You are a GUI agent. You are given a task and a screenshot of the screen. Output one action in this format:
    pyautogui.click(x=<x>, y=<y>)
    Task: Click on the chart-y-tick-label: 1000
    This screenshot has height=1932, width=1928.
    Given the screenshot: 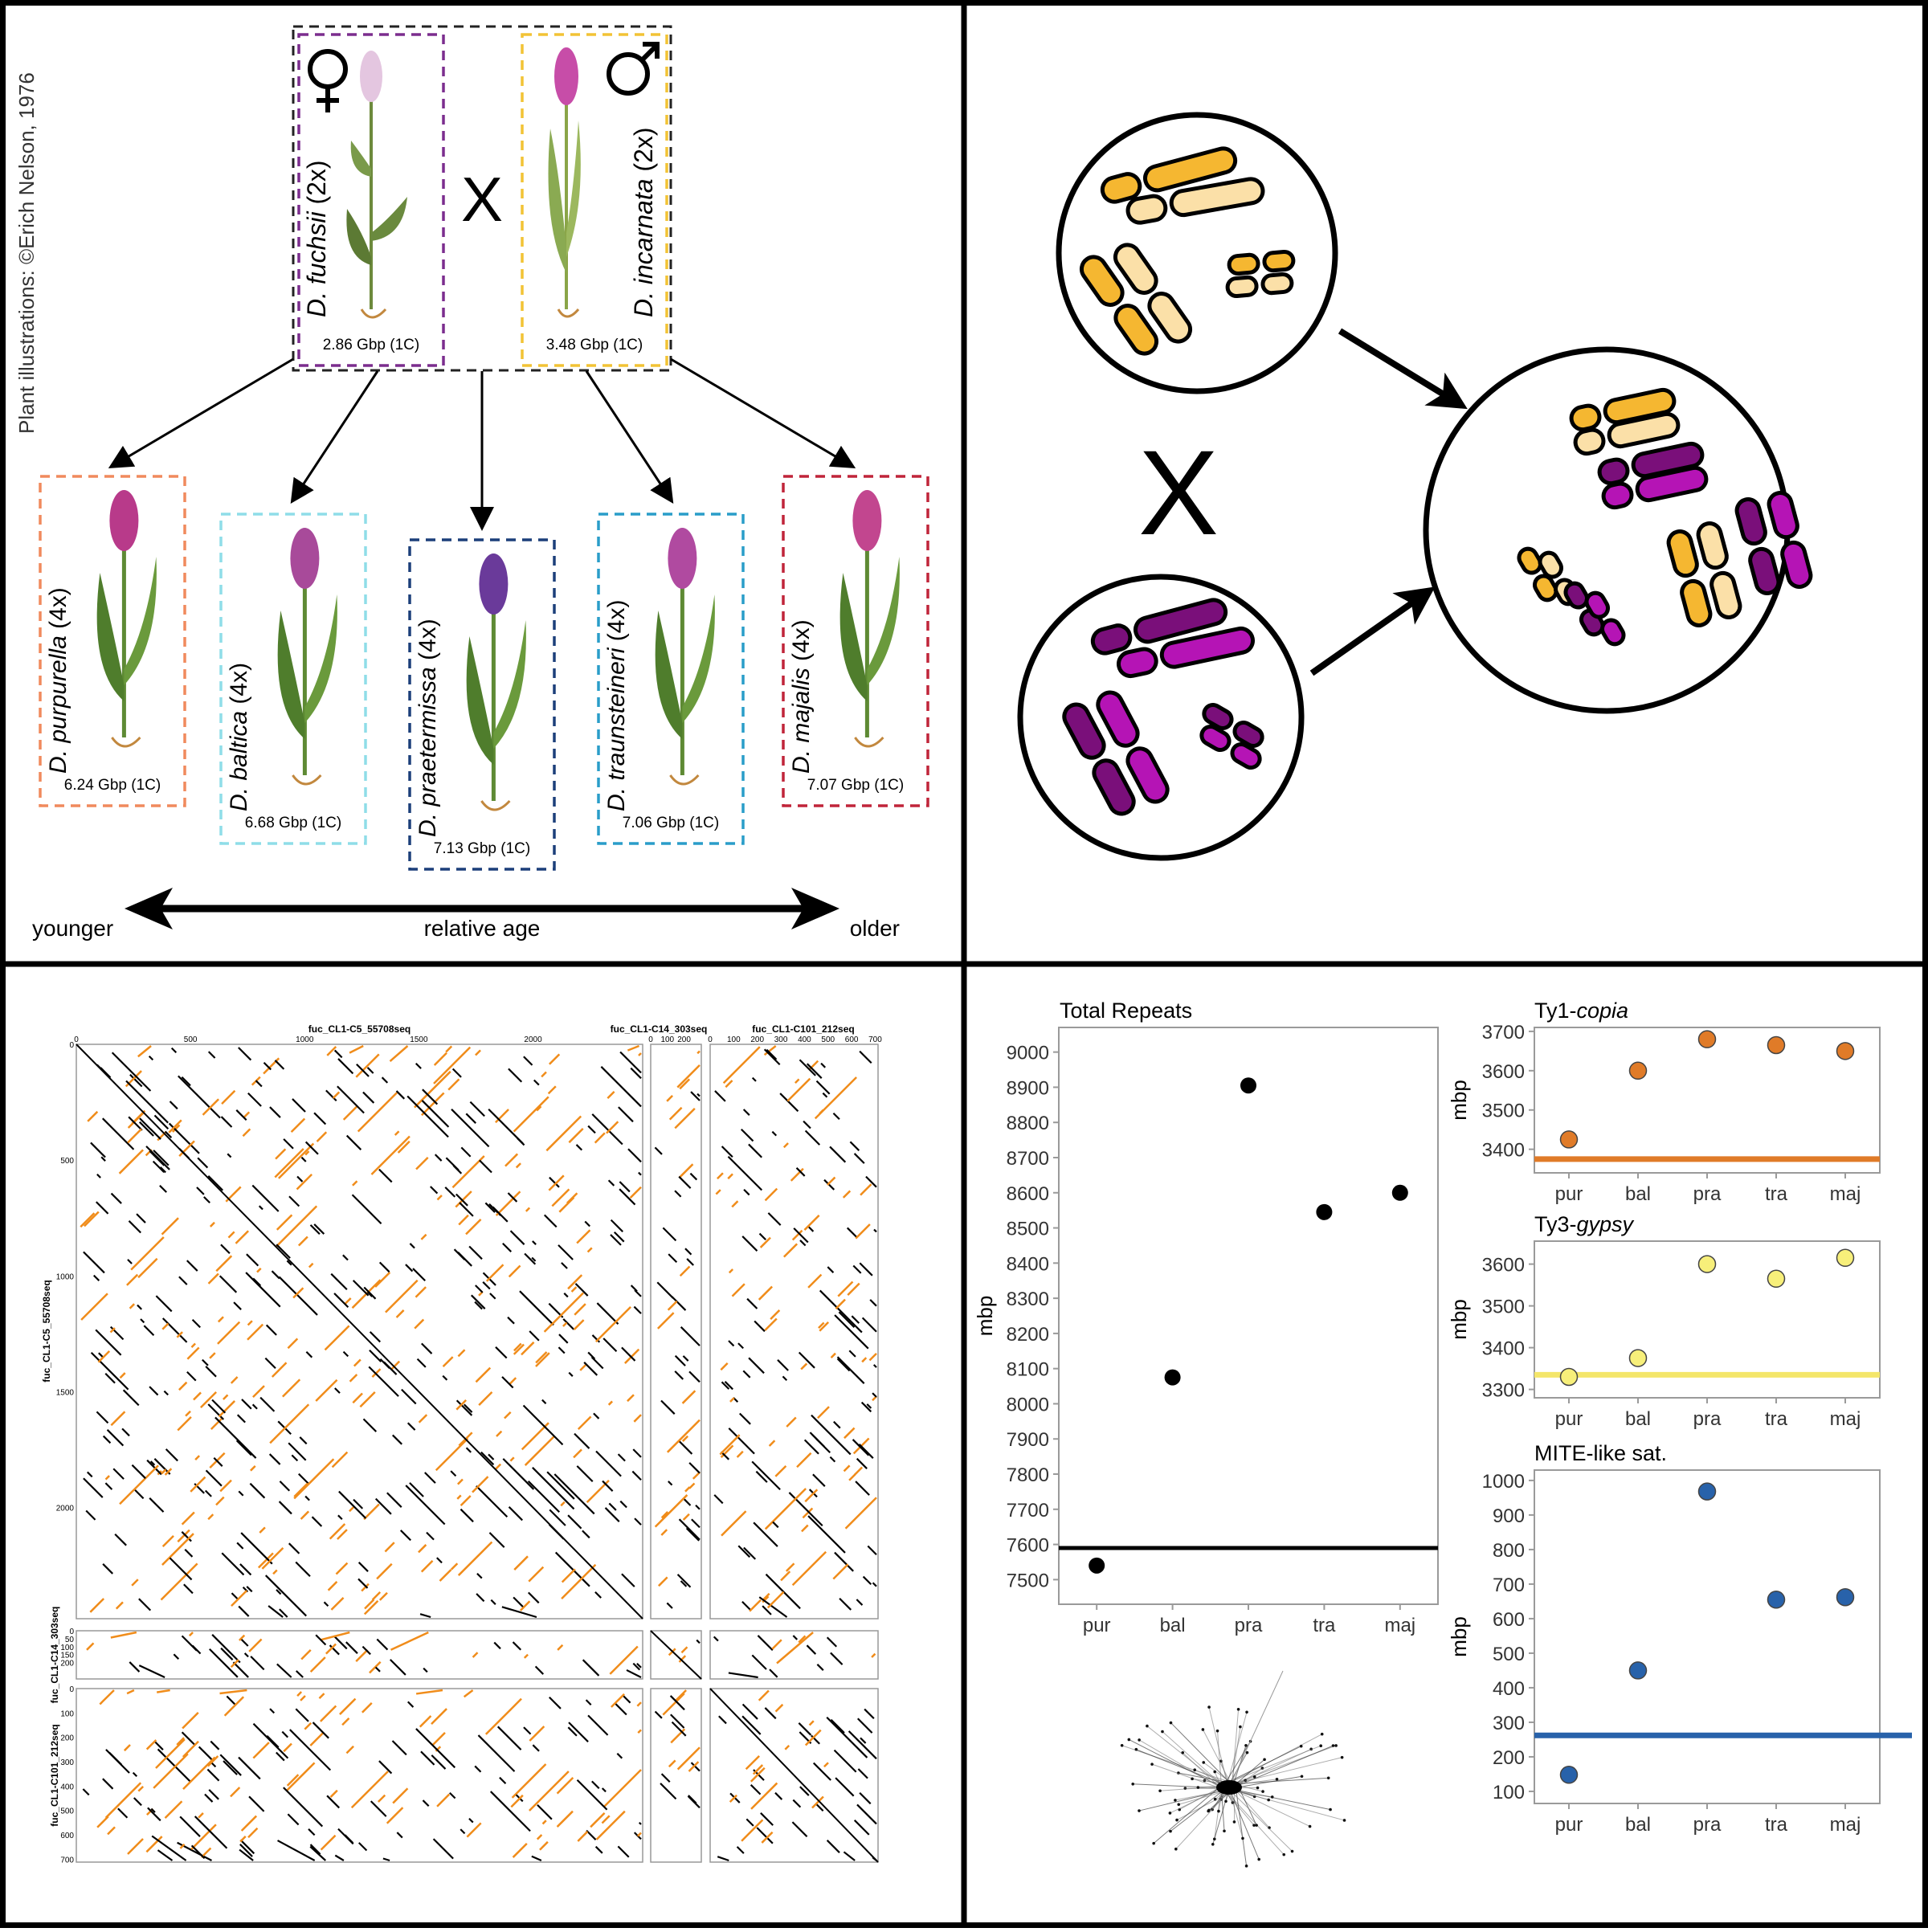 What is the action you would take?
    pyautogui.click(x=1503, y=1482)
    